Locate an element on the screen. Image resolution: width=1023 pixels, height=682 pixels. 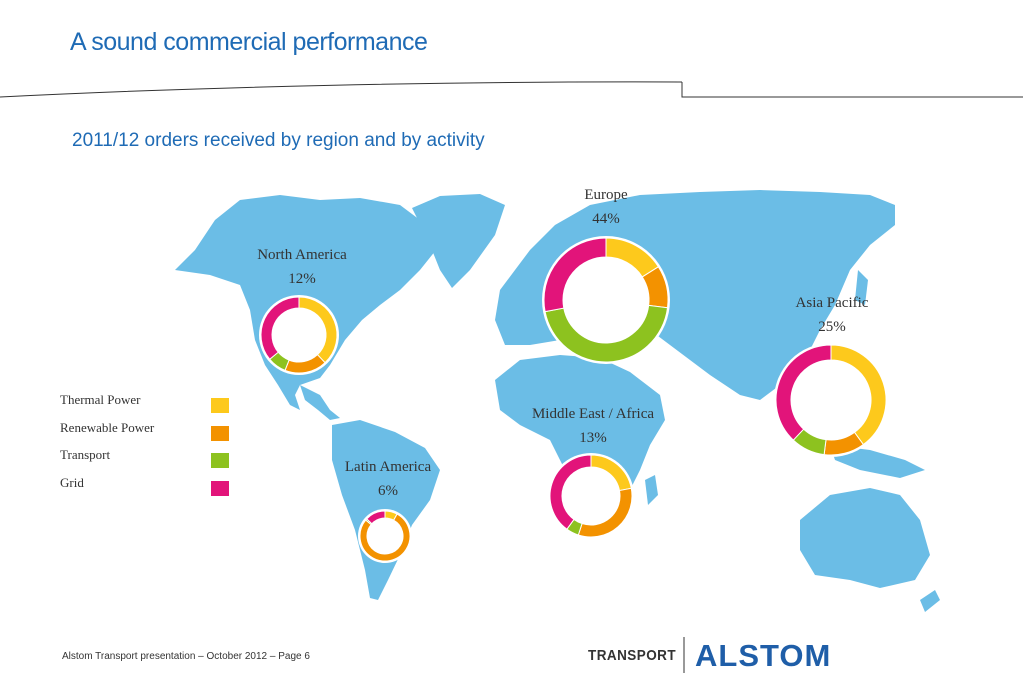
region-name-latin-america: Latin America is located at coordinates (388, 467).